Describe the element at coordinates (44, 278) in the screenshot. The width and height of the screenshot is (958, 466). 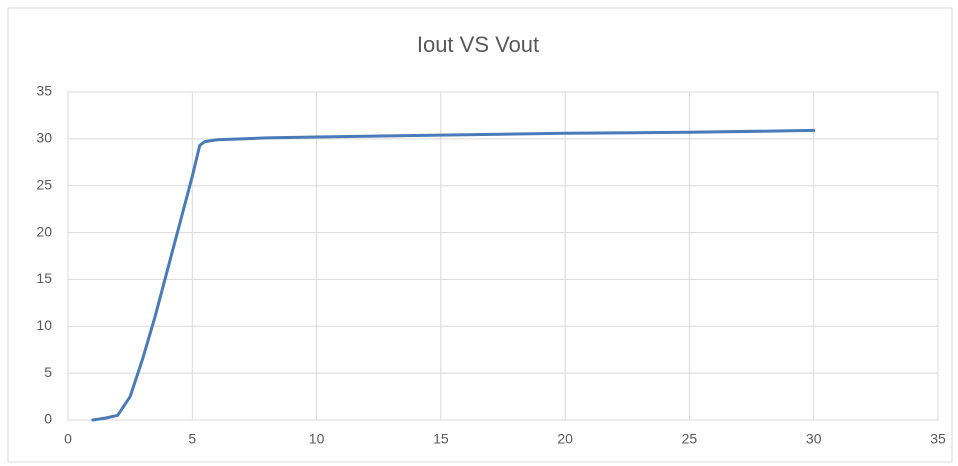
I see `y-tick-label: 15` at that location.